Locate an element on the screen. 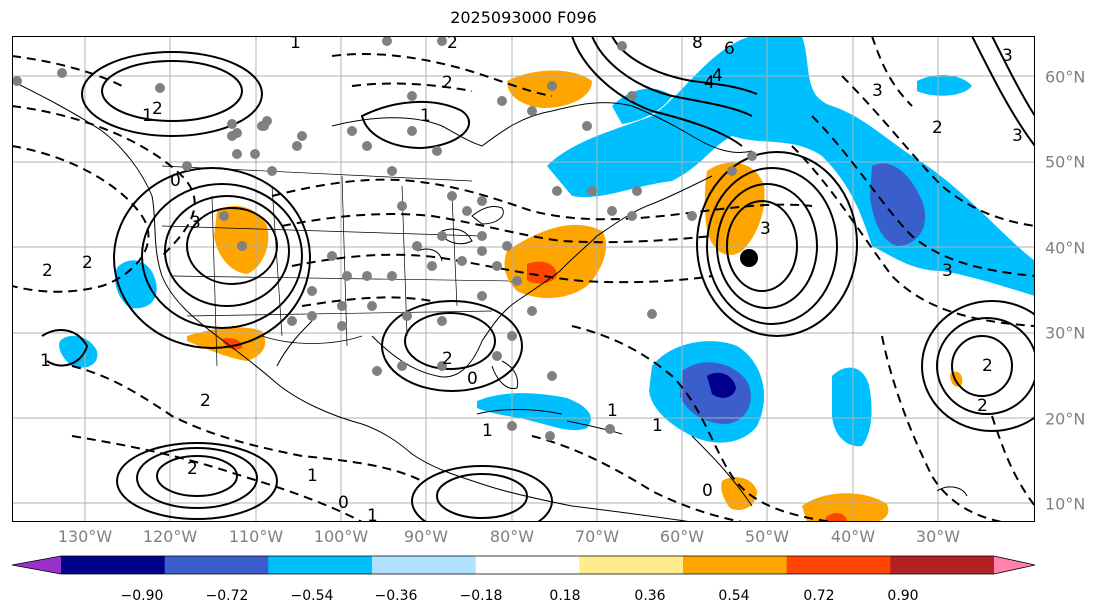 The width and height of the screenshot is (1105, 615). colorbar-tick-label: 0.54 is located at coordinates (734, 596).